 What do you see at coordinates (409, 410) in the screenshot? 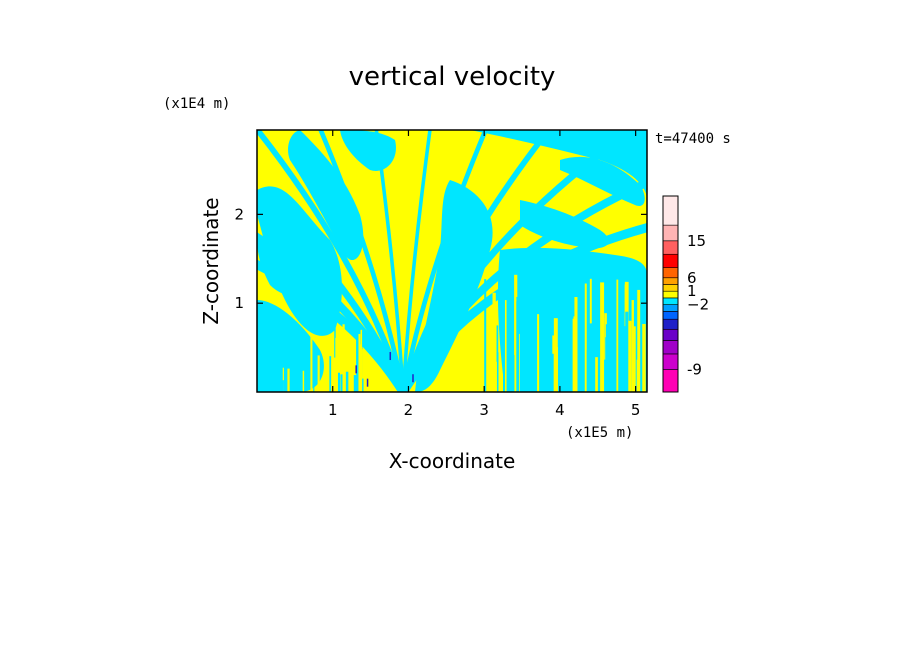
I see `x-tick-label: 2` at bounding box center [409, 410].